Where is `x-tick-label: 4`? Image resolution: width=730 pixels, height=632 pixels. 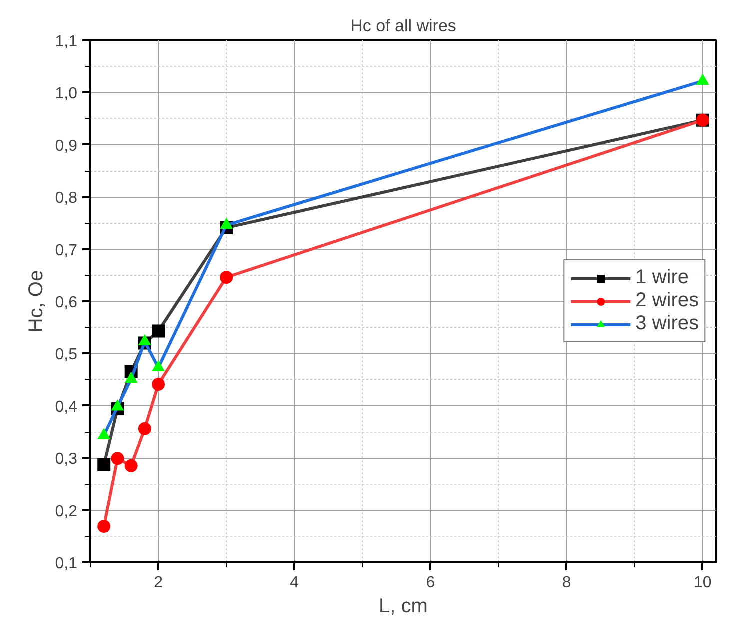
x-tick-label: 4 is located at coordinates (295, 583).